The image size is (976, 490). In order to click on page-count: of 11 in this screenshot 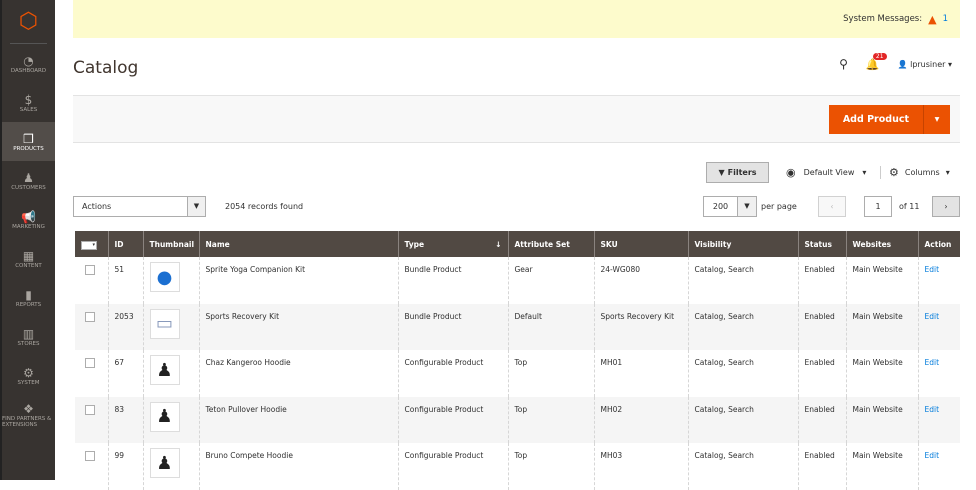, I will do `click(909, 206)`.